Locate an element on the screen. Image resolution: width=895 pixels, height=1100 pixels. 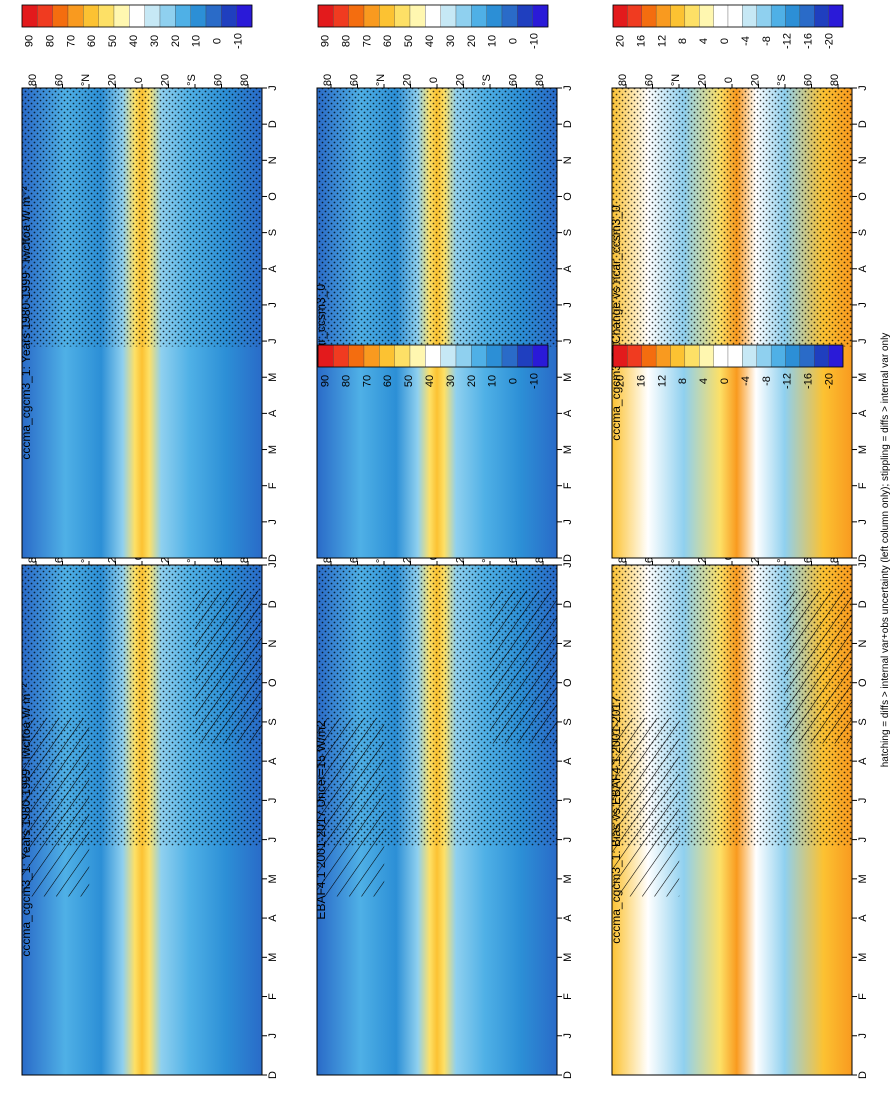
month-tick-label: S is located at coordinates (863, 232).